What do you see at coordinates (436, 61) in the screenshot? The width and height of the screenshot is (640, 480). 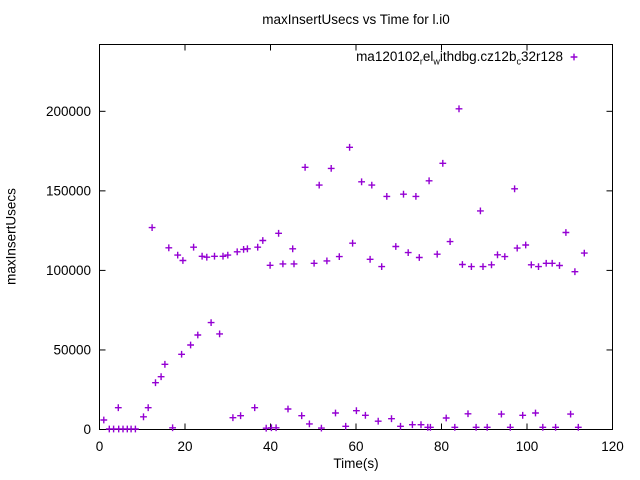 I see `legend-label-subscript: w` at bounding box center [436, 61].